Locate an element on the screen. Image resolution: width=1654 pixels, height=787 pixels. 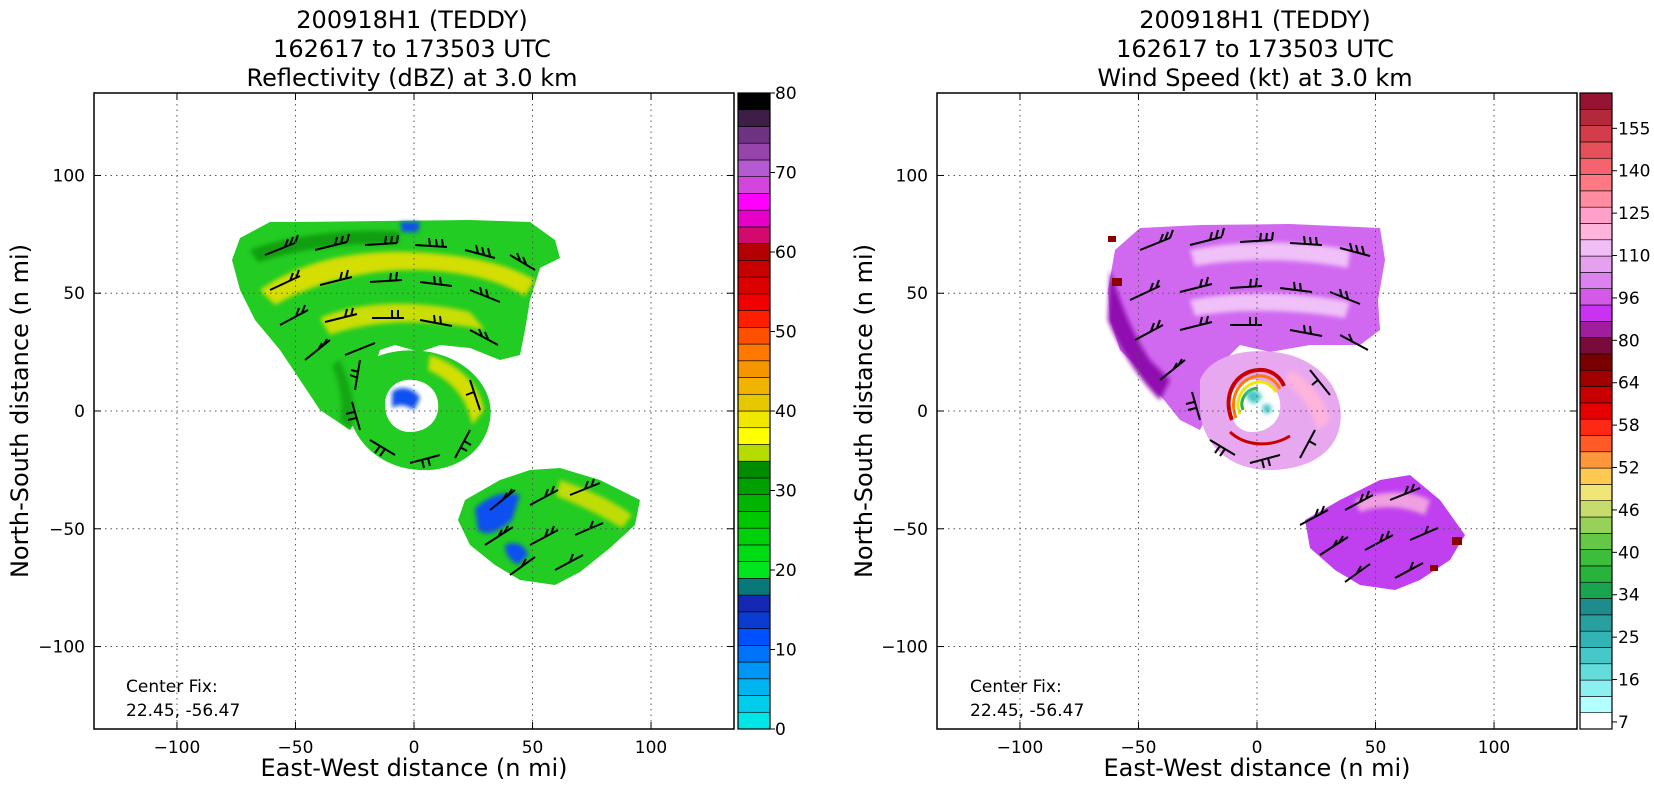
colorbar-tick-label: 0 is located at coordinates (780, 730).